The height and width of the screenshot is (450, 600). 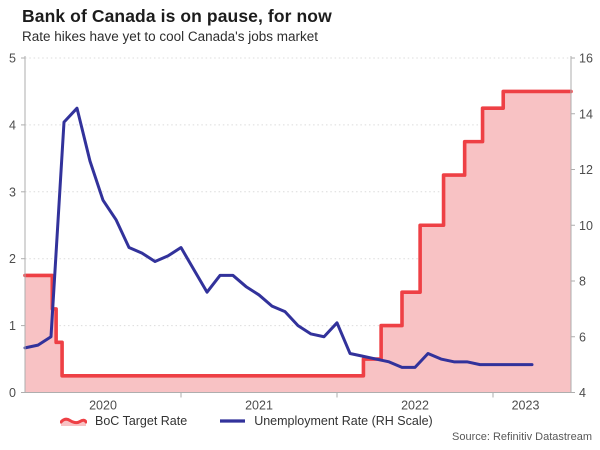 I want to click on left-axis-tick-label: 1, so click(x=12, y=326).